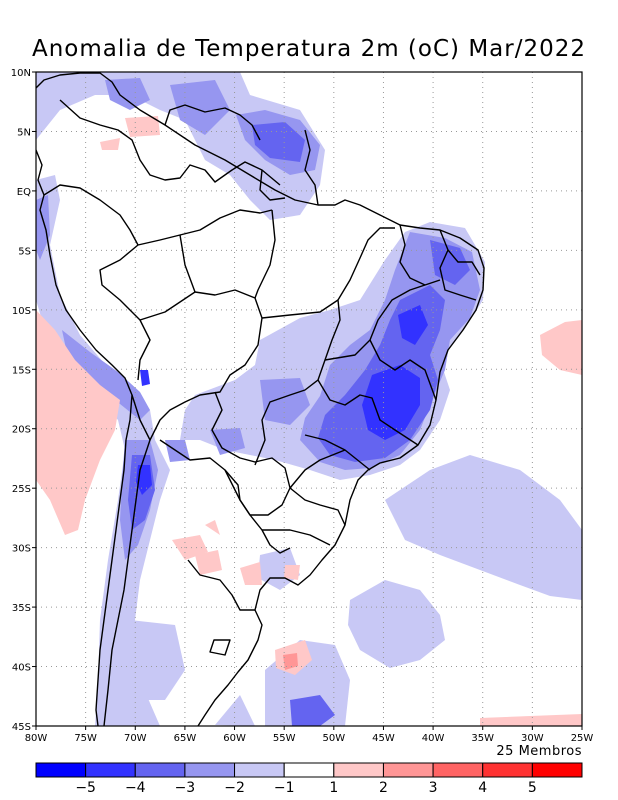  I want to click on colorbar-label: −4, so click(135, 788).